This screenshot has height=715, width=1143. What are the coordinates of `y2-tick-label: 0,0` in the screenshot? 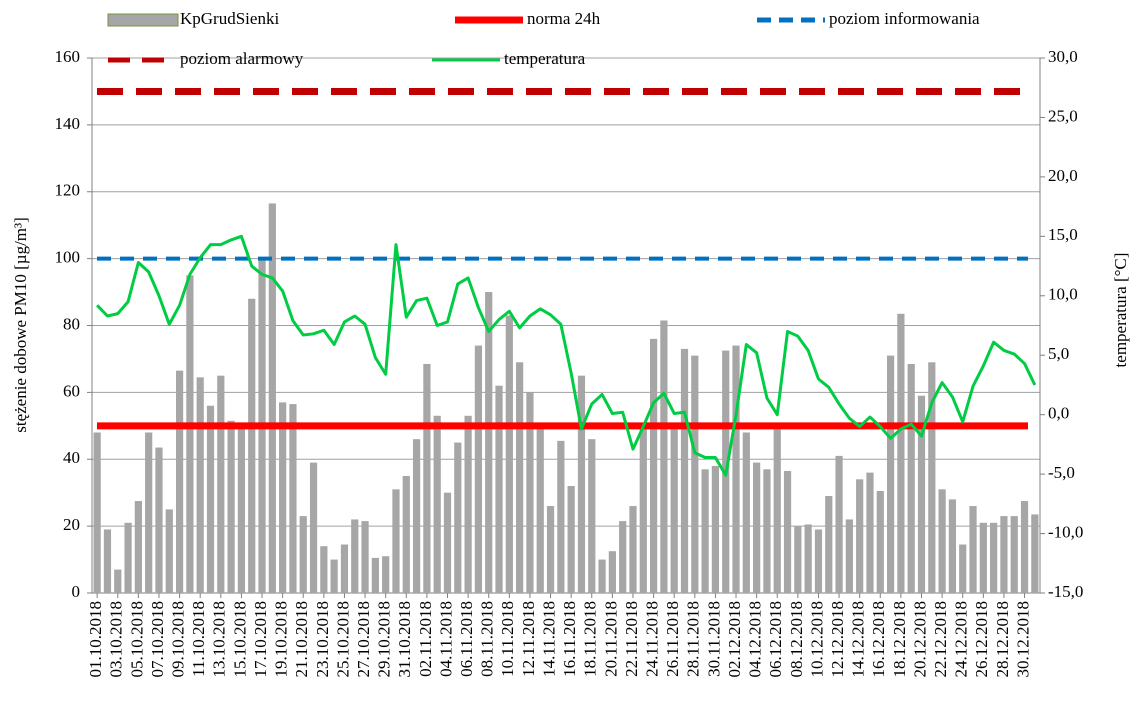 It's located at (1058, 413).